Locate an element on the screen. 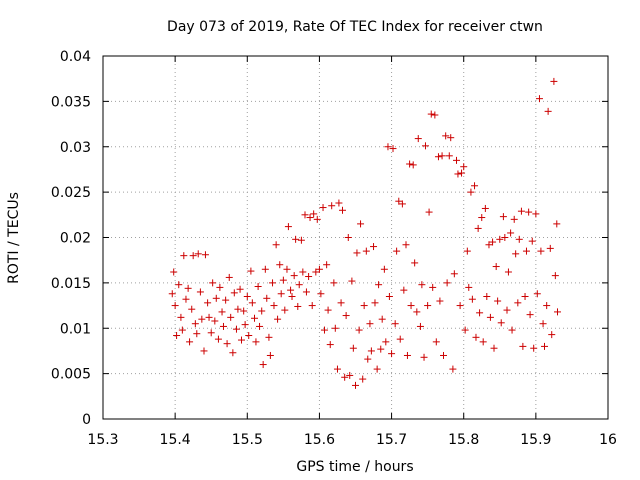 Image resolution: width=640 pixels, height=480 pixels. x-tick-label: 15.4 is located at coordinates (175, 440).